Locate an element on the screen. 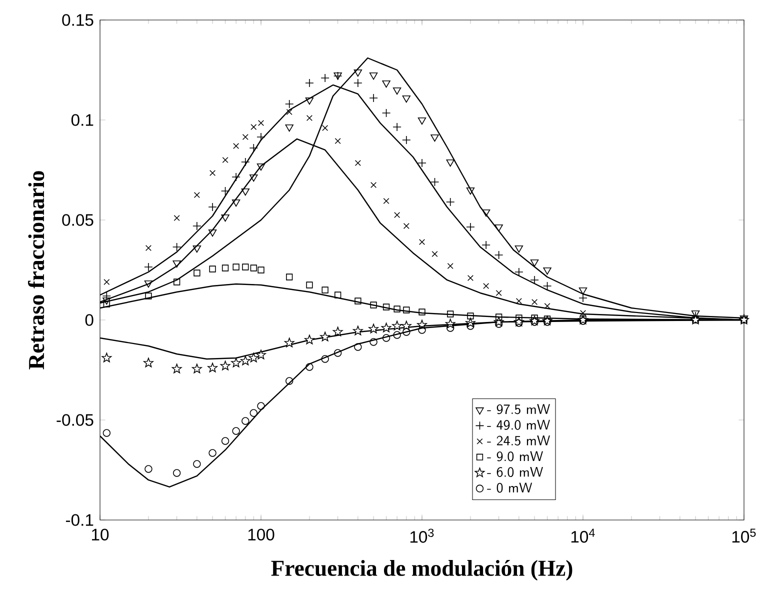 Image resolution: width=761 pixels, height=596 pixels. y-axis-title: Retraso fraccionario is located at coordinates (36, 270).